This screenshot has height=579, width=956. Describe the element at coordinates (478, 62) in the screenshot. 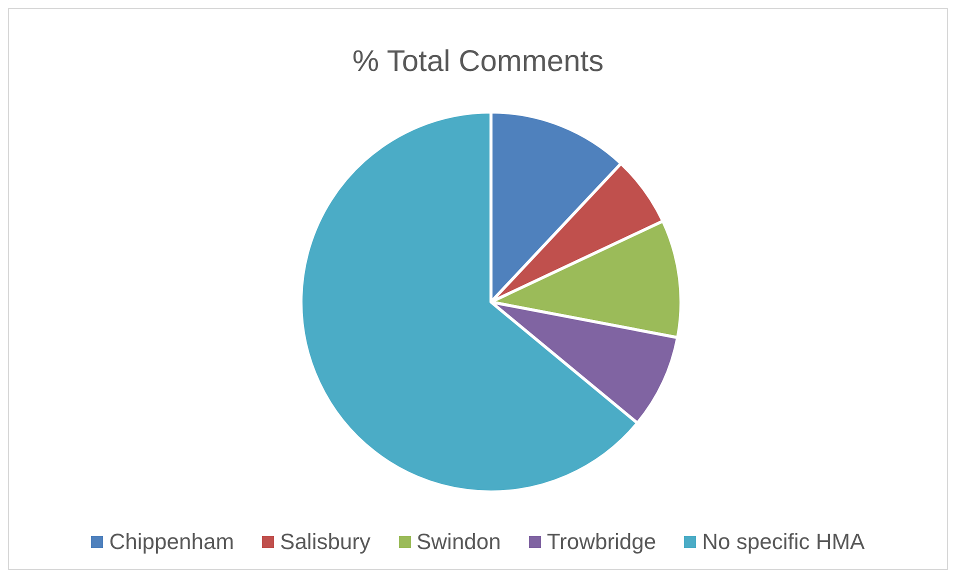

I see `chart-title: % Total Comments` at that location.